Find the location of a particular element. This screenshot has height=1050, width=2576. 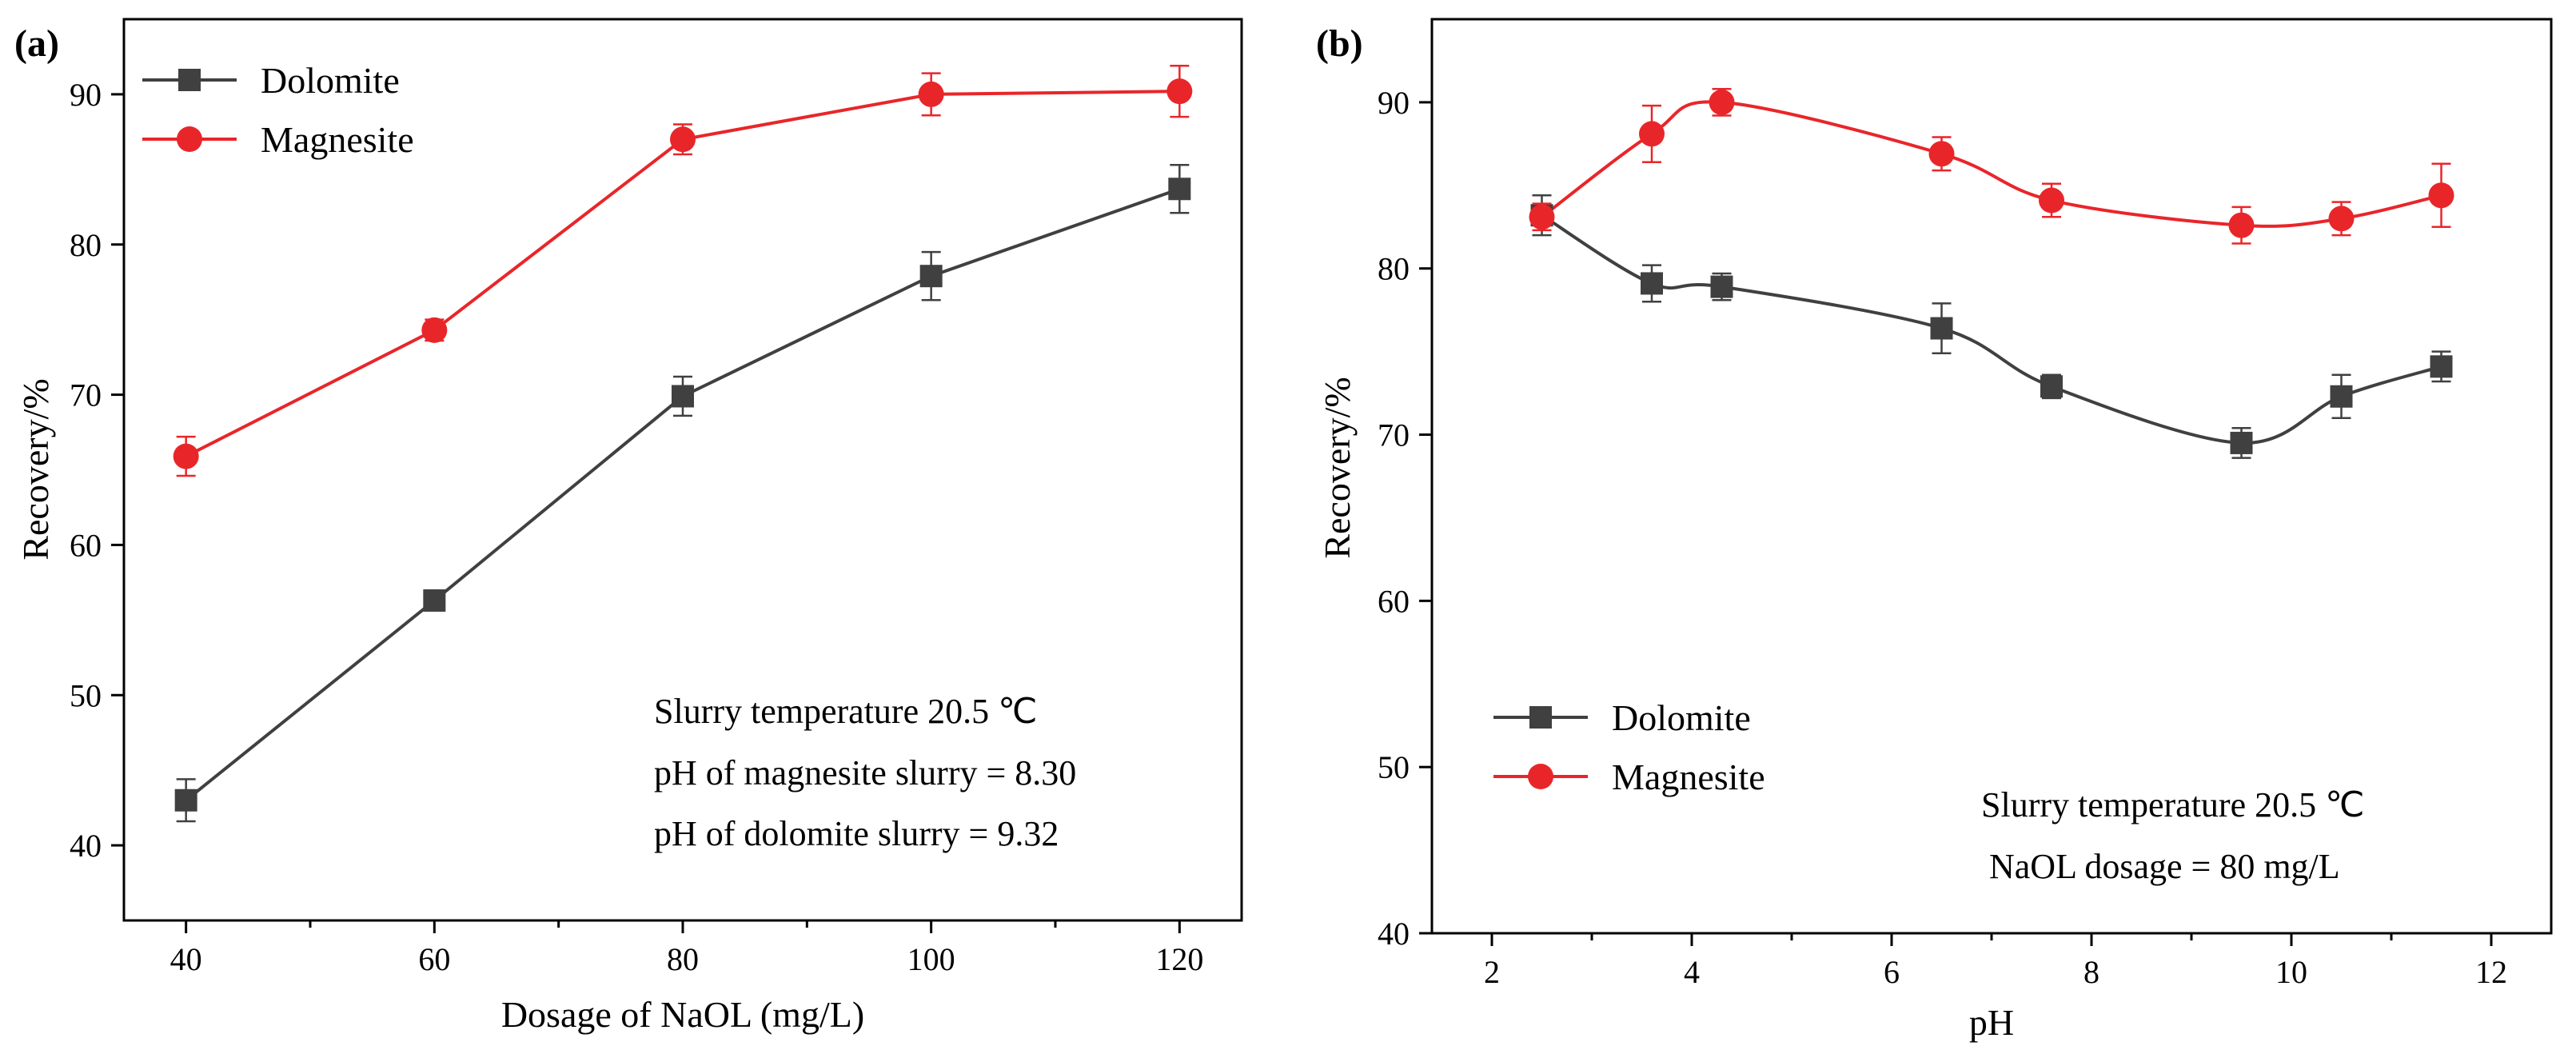

y-tick-label-b: 80 is located at coordinates (1394, 269).